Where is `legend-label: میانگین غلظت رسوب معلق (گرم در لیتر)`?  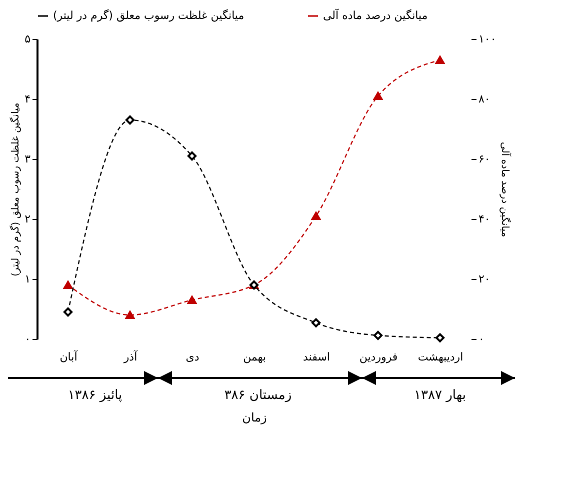 legend-label: میانگین غلظت رسوب معلق (گرم در لیتر) is located at coordinates (148, 15).